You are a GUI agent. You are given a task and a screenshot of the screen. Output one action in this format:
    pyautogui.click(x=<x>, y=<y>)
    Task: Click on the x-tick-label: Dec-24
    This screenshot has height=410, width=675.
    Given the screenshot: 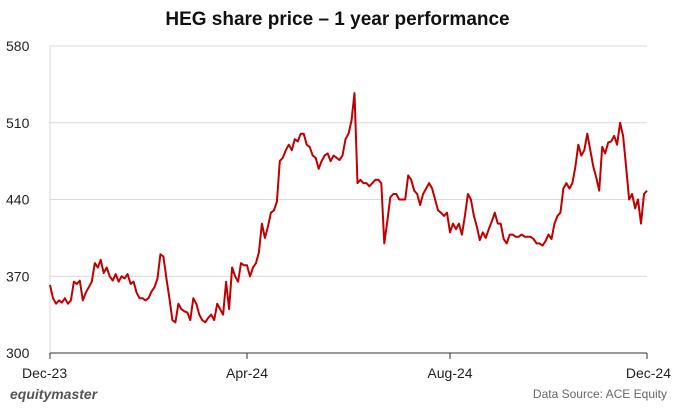 What is the action you would take?
    pyautogui.click(x=648, y=373)
    